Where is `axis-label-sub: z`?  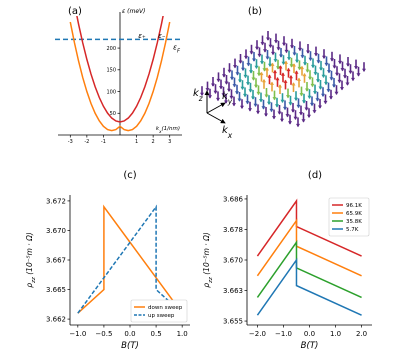 axis-label-sub: z is located at coordinates (201, 98).